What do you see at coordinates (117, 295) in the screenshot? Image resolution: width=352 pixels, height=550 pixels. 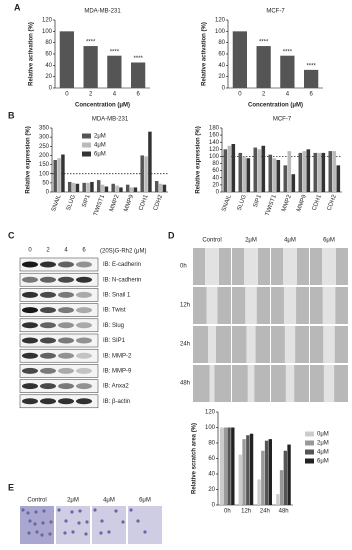 I see `blot-row-label: IB: Snail 1` at bounding box center [117, 295].